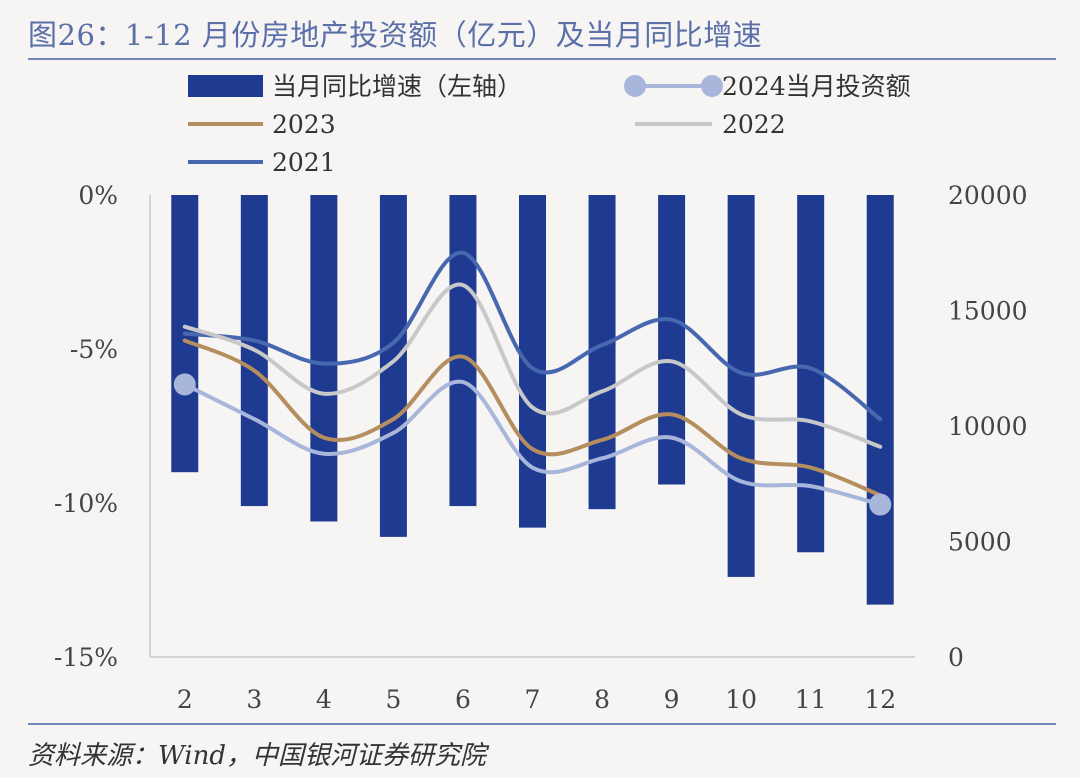  What do you see at coordinates (393, 699) in the screenshot?
I see `x-tick-label: 5` at bounding box center [393, 699].